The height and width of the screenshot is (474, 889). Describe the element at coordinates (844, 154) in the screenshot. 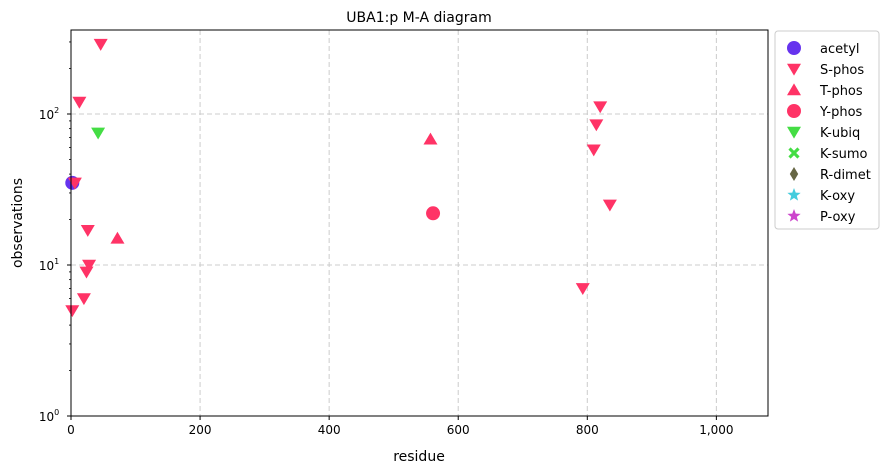

I see `legend-label: K-sumo` at that location.